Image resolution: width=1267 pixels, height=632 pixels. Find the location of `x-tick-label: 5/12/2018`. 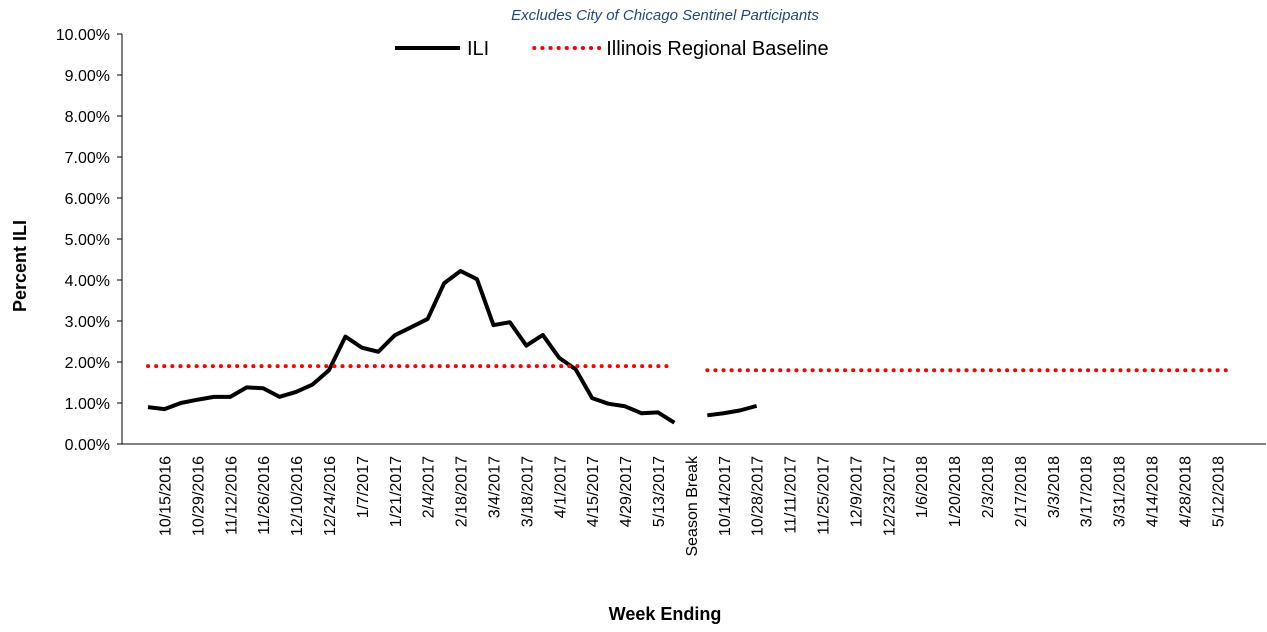

x-tick-label: 5/12/2018 is located at coordinates (1218, 491).